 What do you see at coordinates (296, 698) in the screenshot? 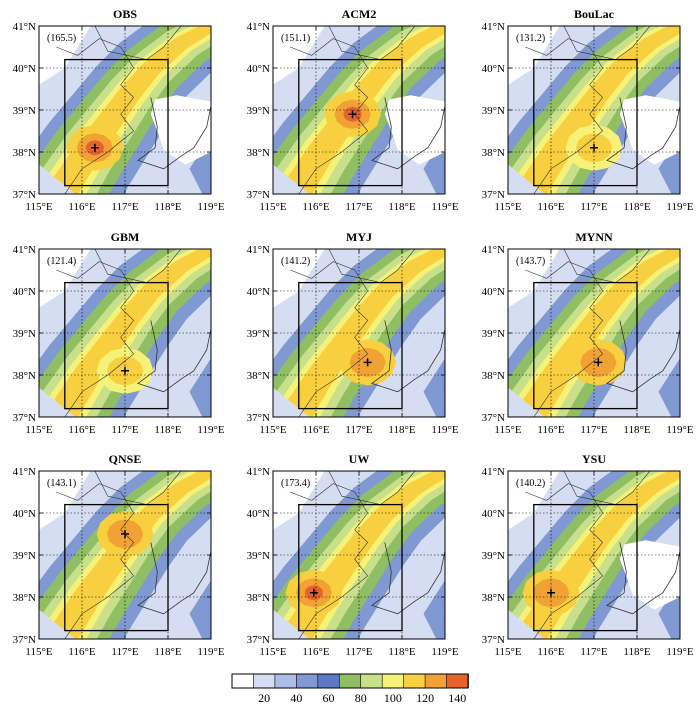
I see `colorbar-label: 40` at bounding box center [296, 698].